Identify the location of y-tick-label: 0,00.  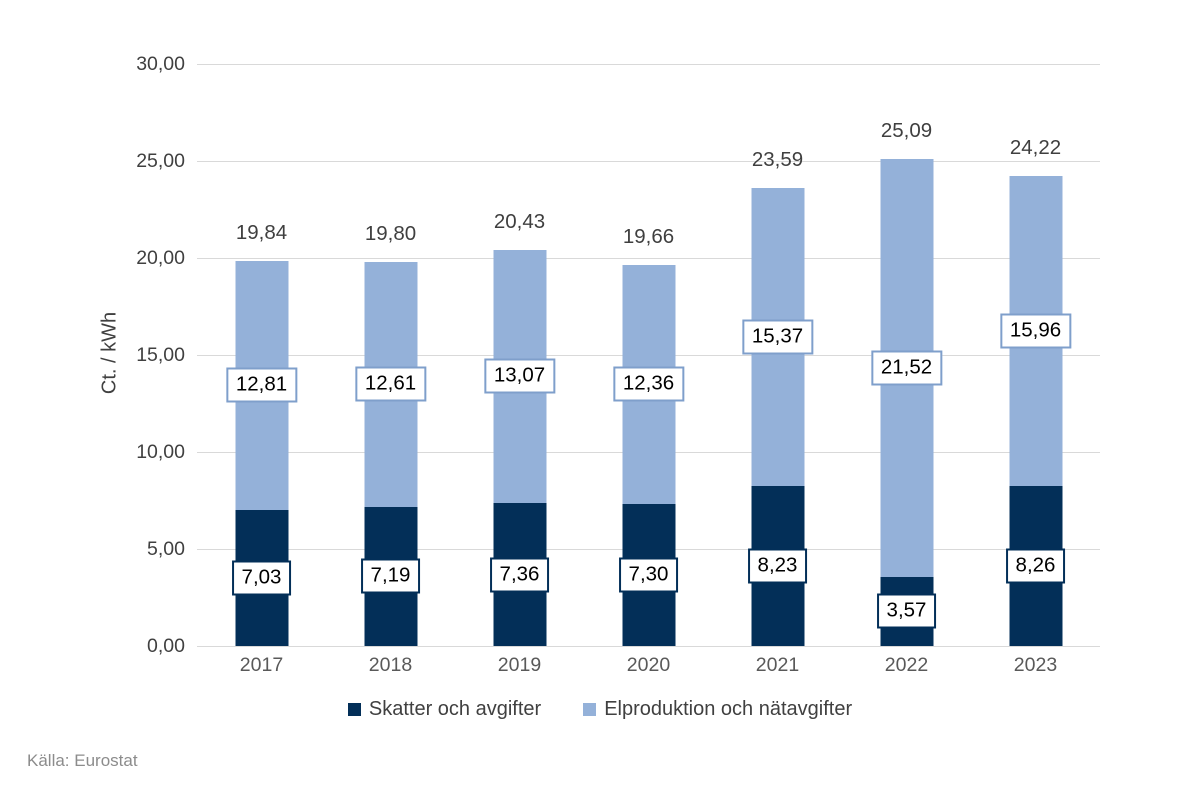
(166, 646).